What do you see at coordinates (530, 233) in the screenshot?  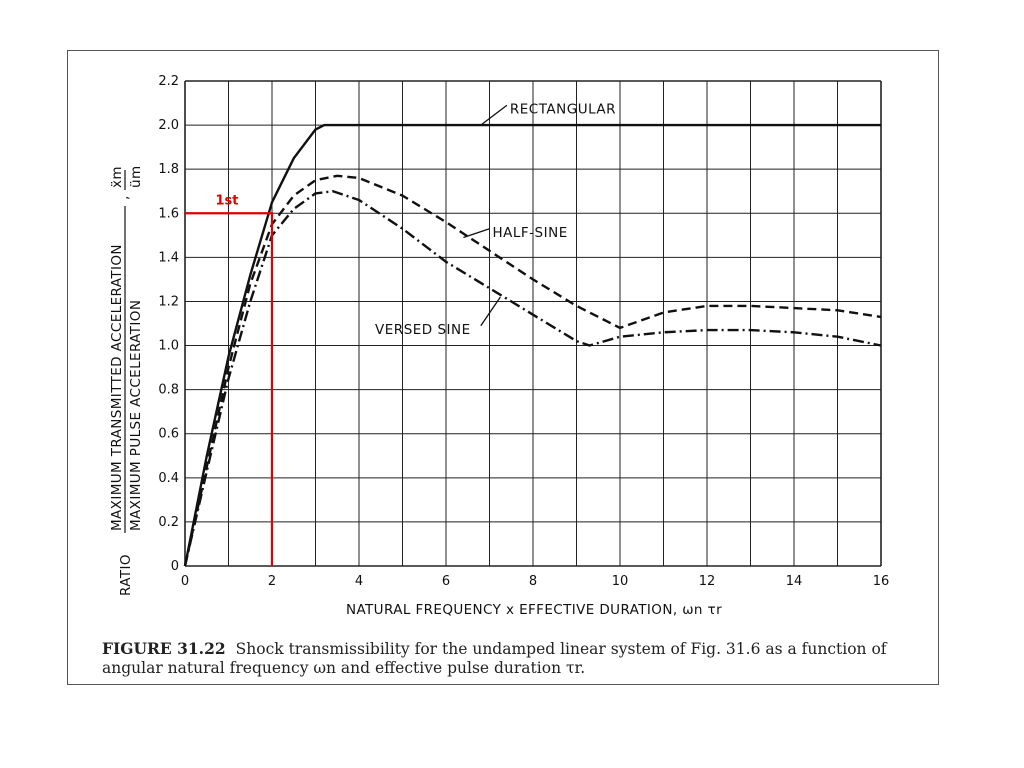 I see `label-half-sine: HALF-SINE` at bounding box center [530, 233].